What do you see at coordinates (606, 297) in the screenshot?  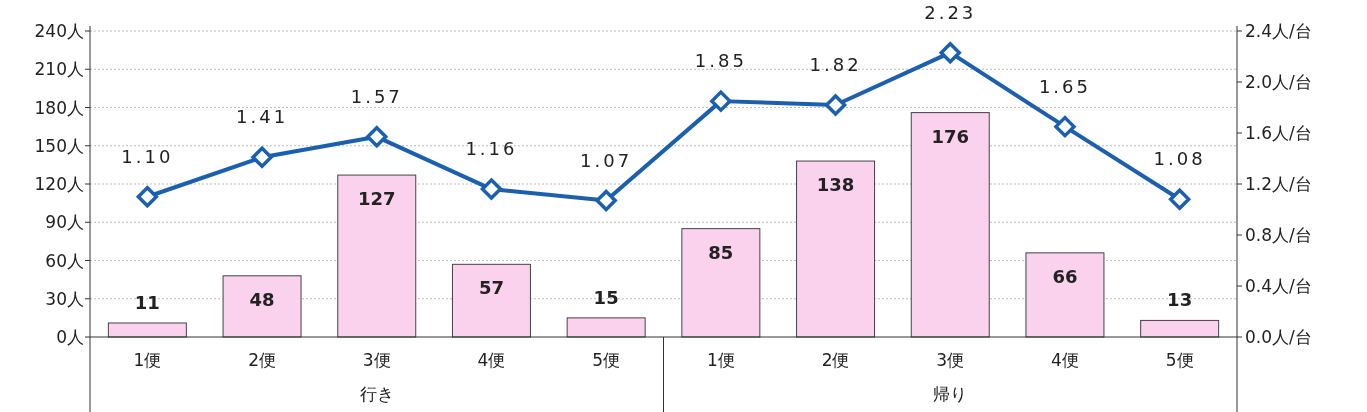 I see `data-label: 15` at bounding box center [606, 297].